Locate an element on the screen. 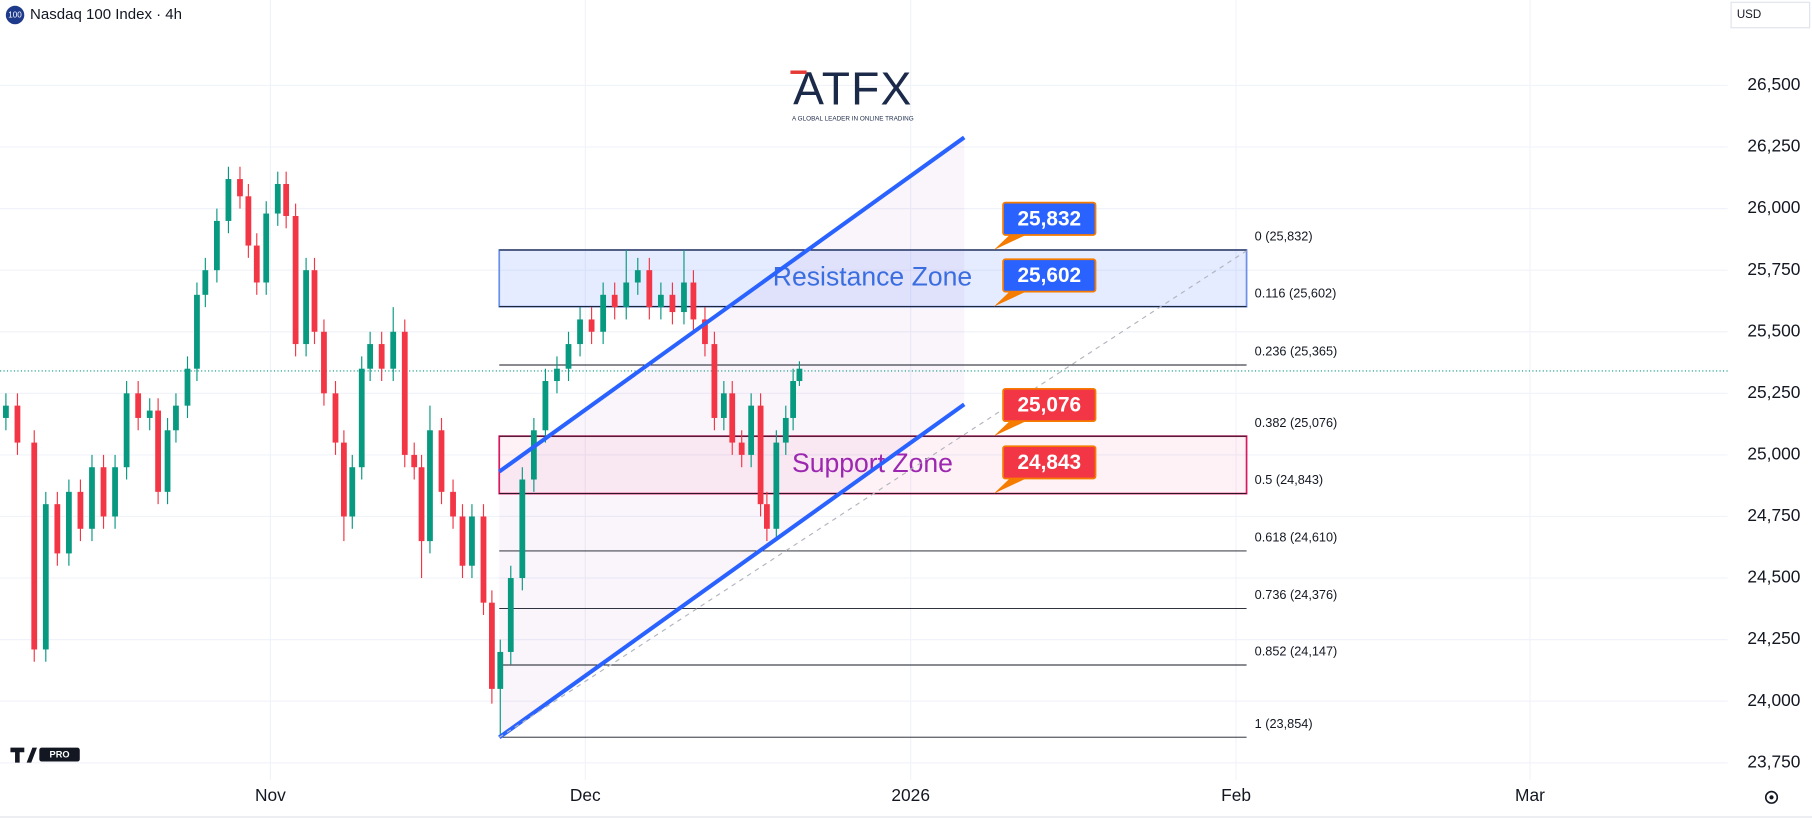 The image size is (1812, 823). y-tick-label: 26,500 is located at coordinates (1773, 84).